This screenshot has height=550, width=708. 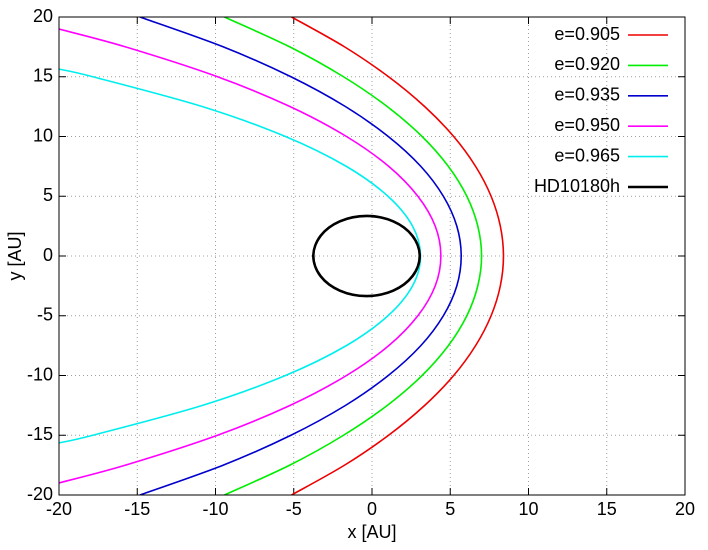 I want to click on y-tick-label: 10, so click(x=43, y=135).